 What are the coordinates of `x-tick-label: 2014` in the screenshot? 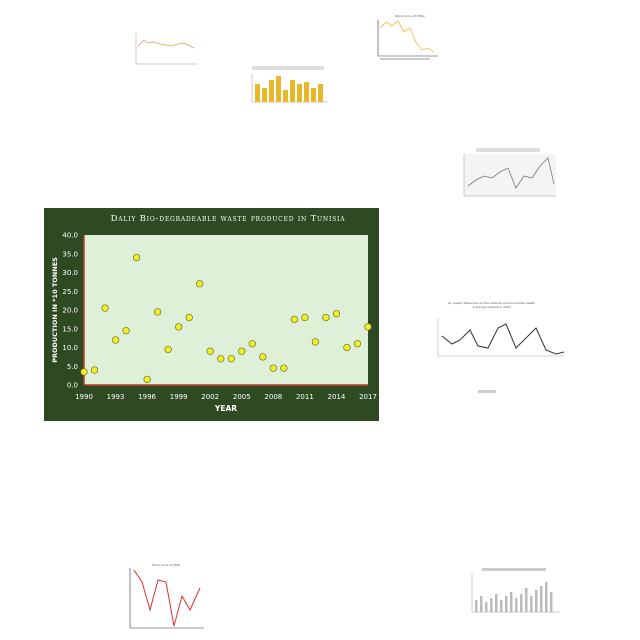 It's located at (337, 397).